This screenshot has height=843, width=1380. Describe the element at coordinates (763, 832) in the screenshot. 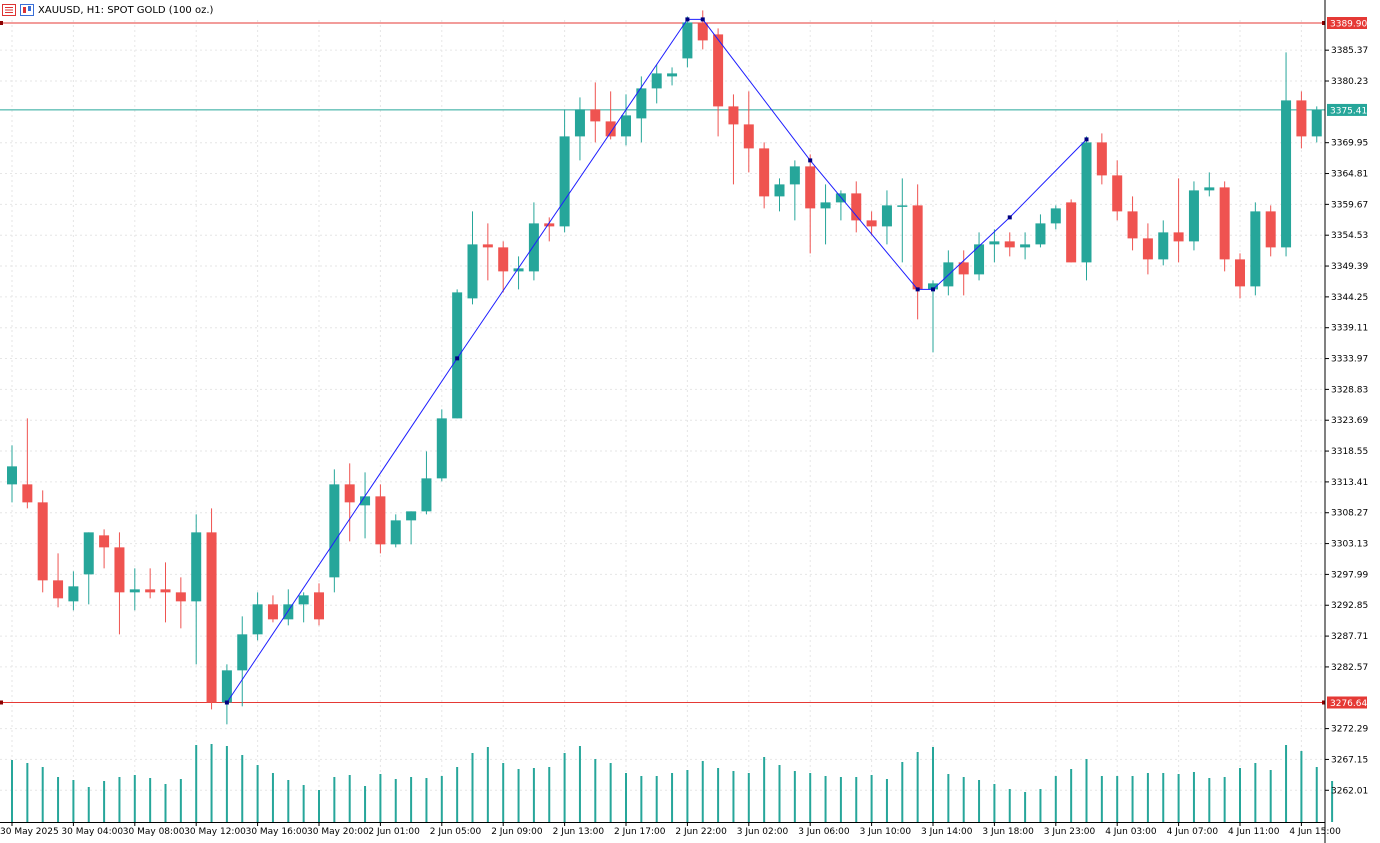

I see `time-axis-label: 3 Jun 02:00` at that location.